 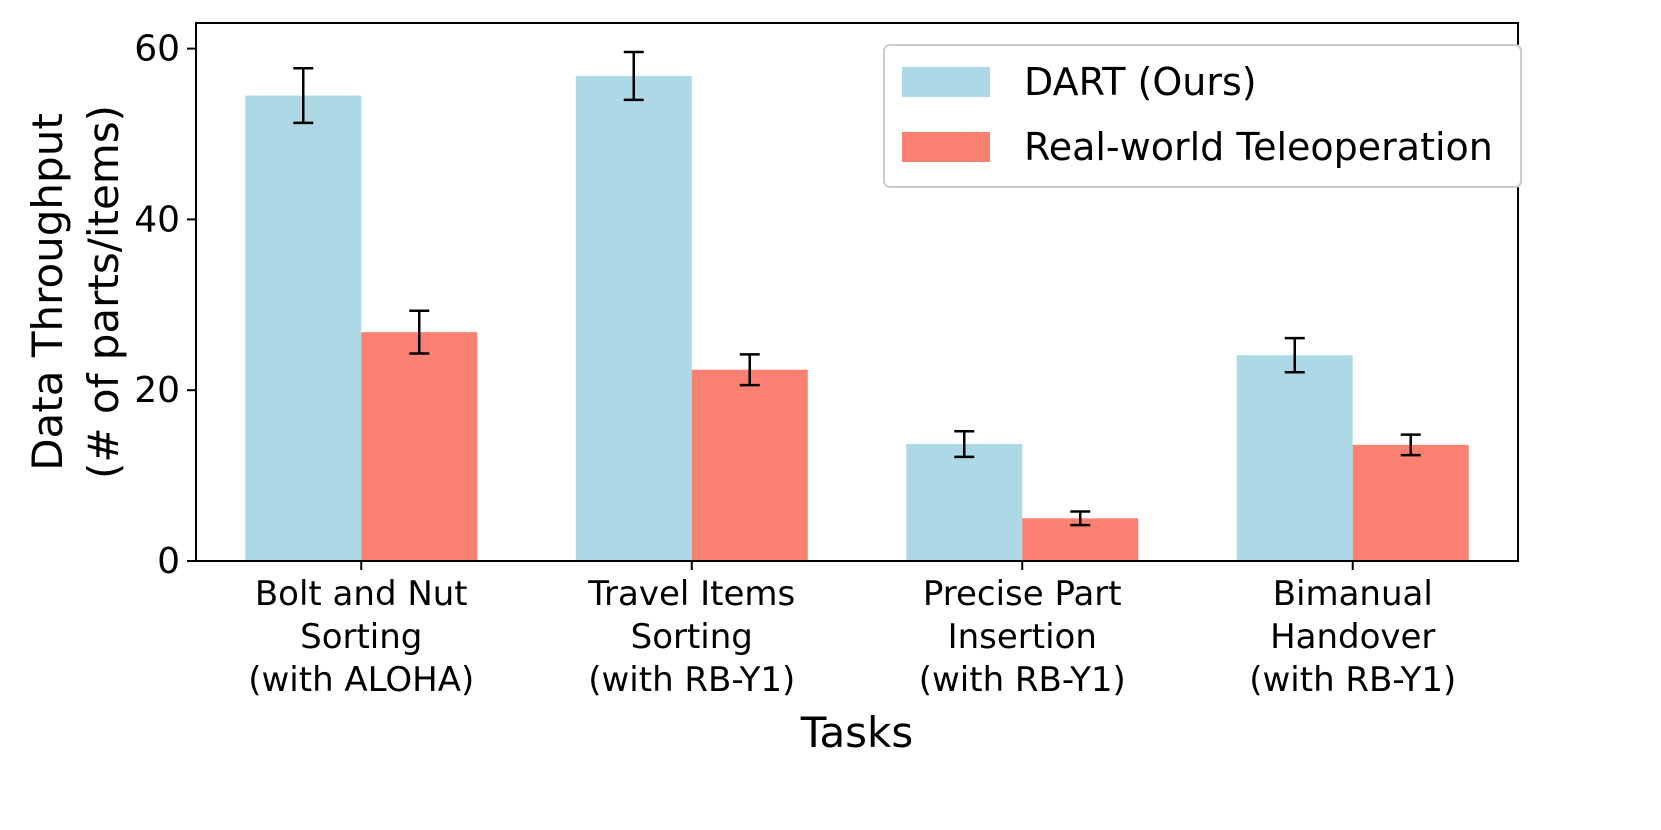 I want to click on y-tick-label-40: 40, so click(x=157, y=219).